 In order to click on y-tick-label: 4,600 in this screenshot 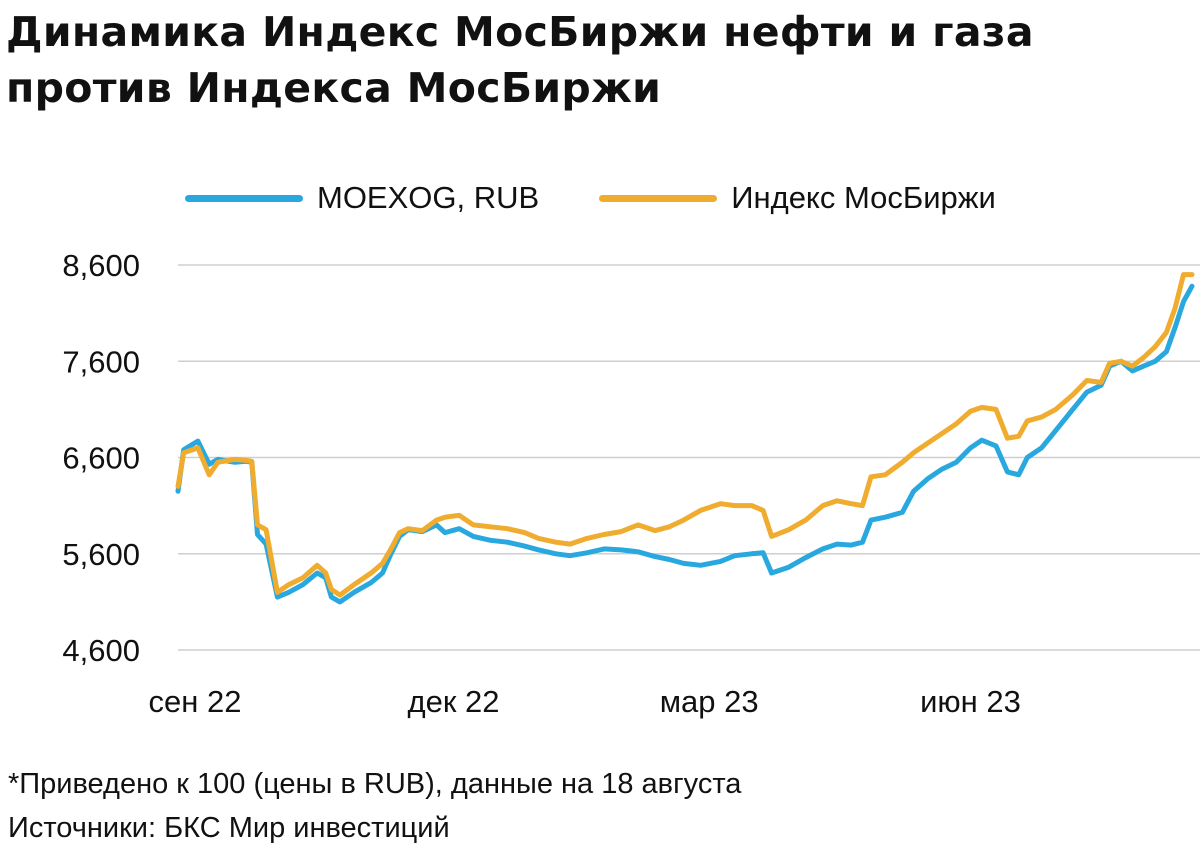, I will do `click(101, 650)`.